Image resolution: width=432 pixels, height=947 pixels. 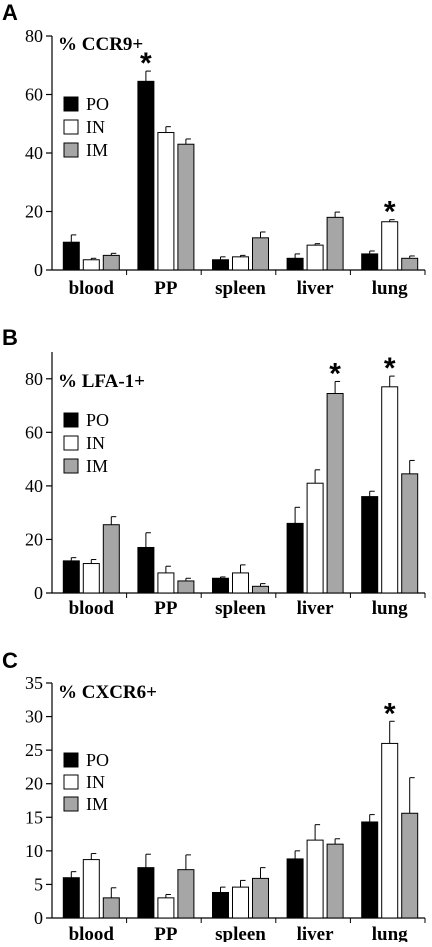 What do you see at coordinates (38, 270) in the screenshot?
I see `panel-a-y-tick-label: 0` at bounding box center [38, 270].